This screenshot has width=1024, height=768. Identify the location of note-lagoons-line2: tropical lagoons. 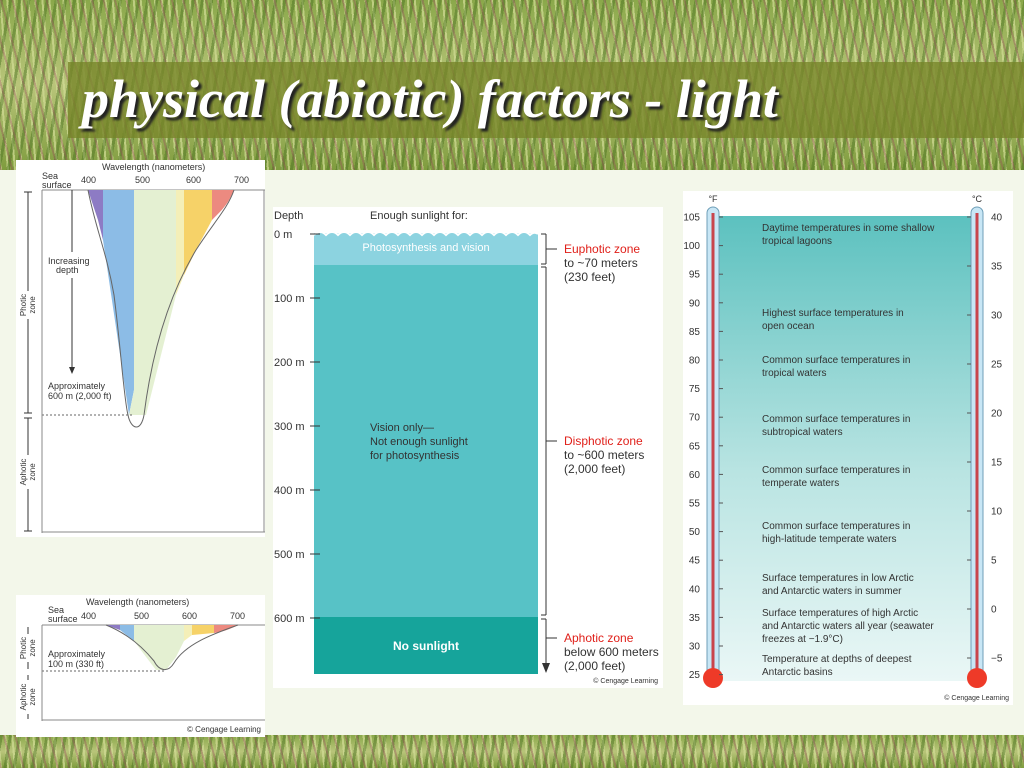
(797, 241).